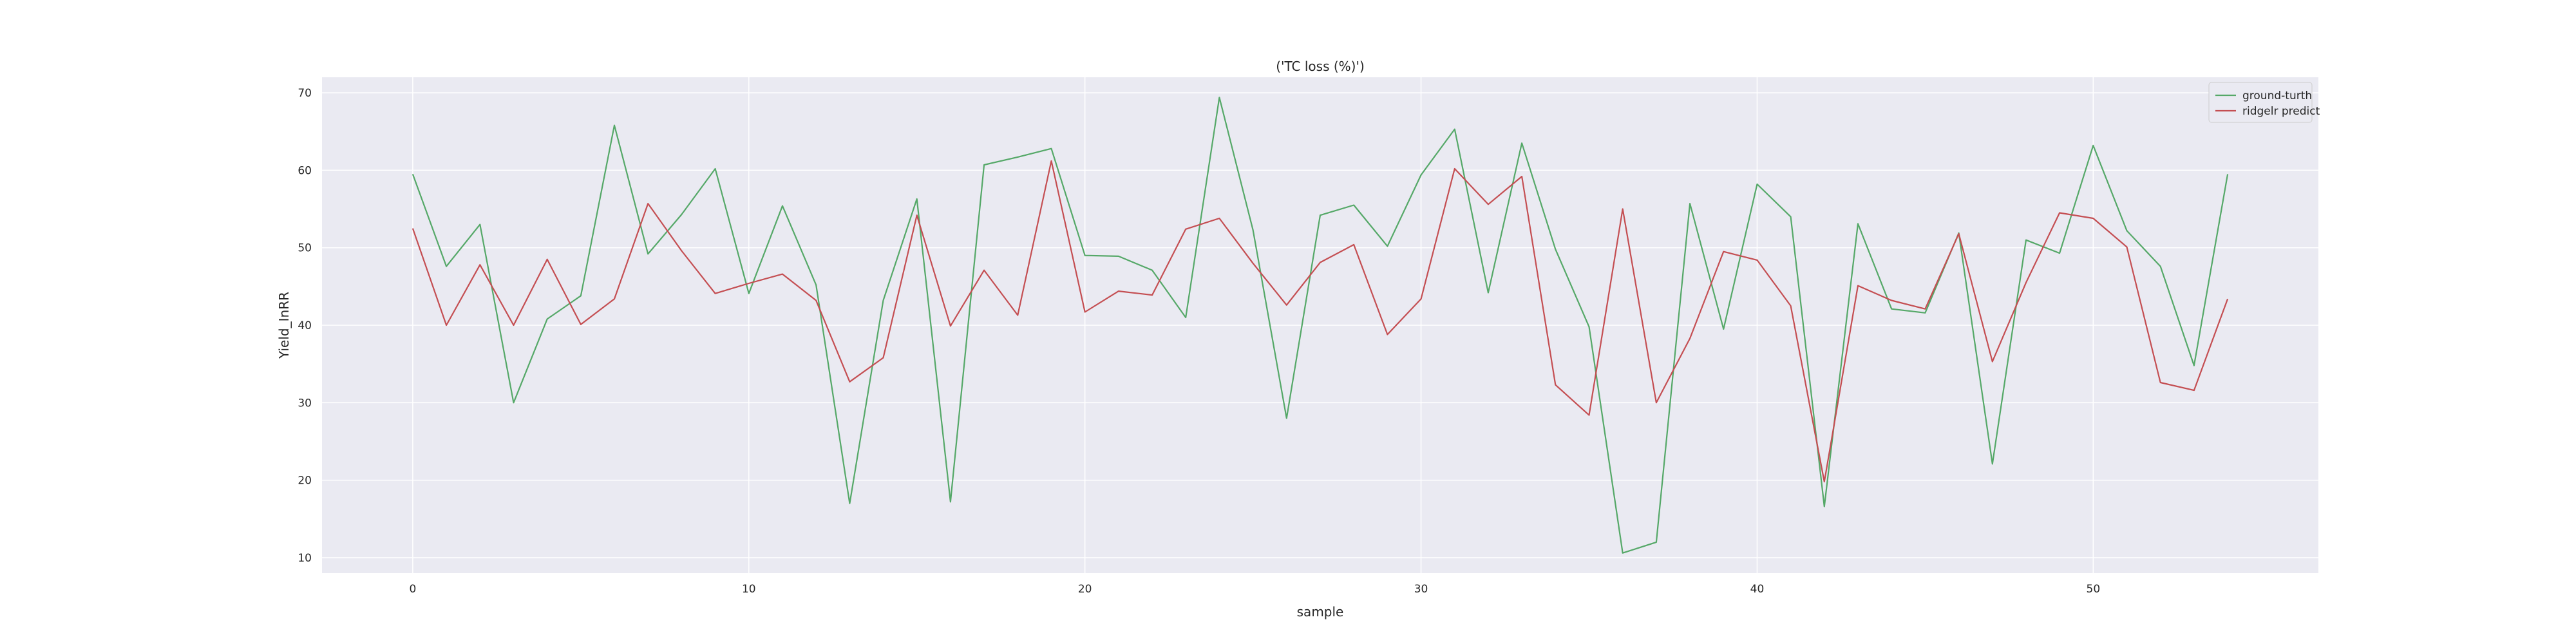 The width and height of the screenshot is (2576, 644). I want to click on x-tick-label: 30, so click(1421, 589).